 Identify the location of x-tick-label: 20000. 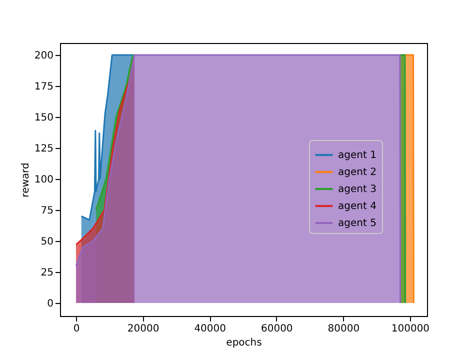
(143, 329).